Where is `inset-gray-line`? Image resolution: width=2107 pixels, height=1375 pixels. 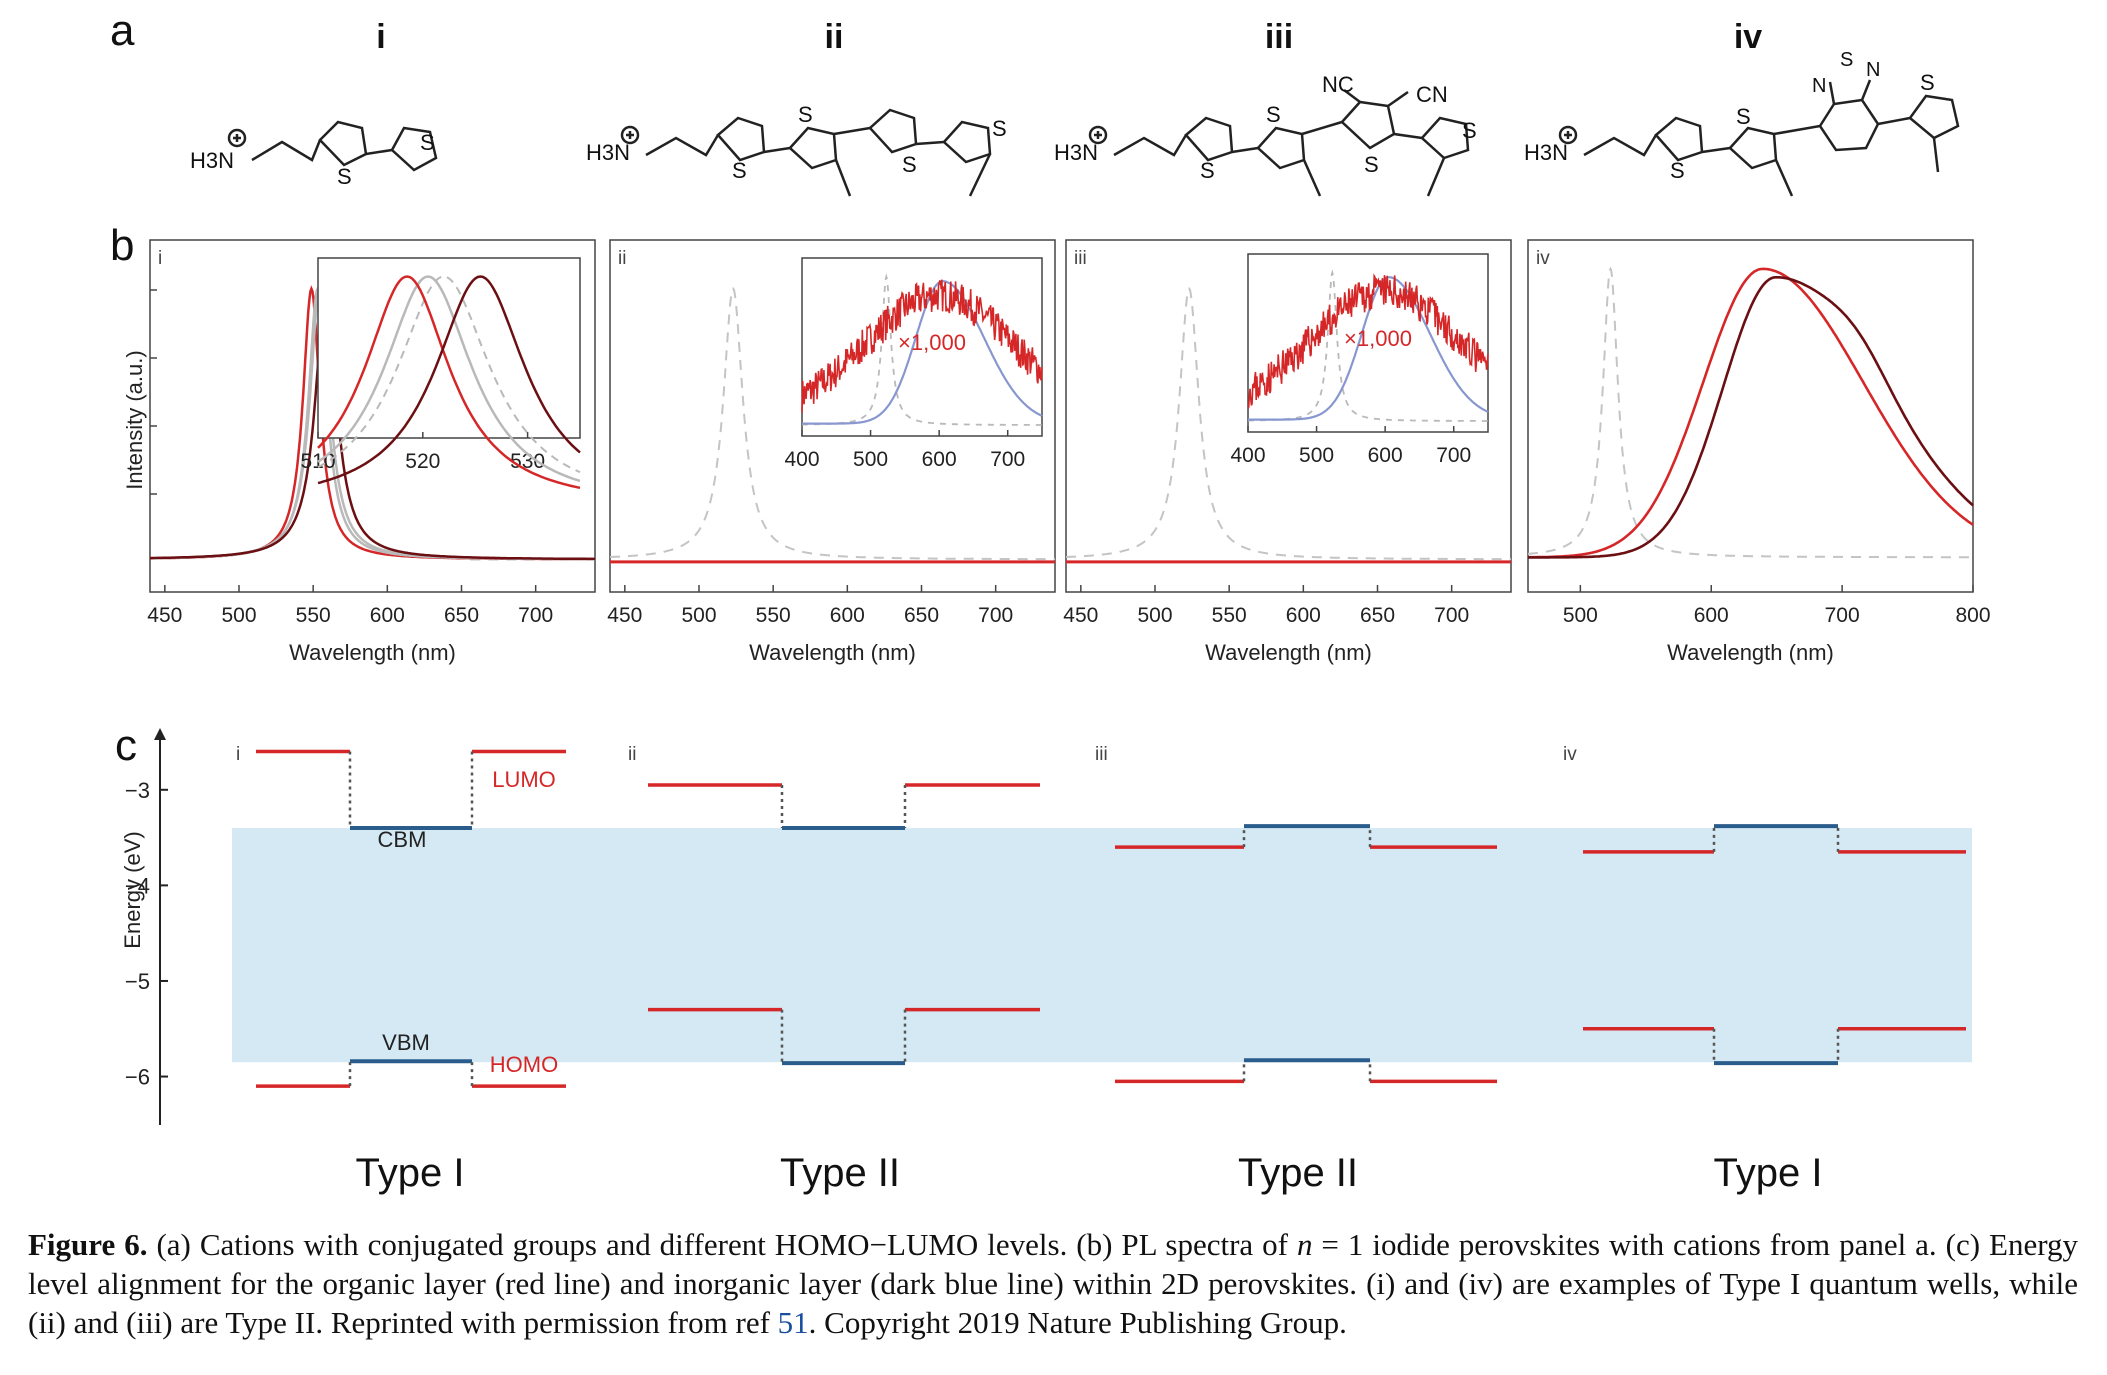
inset-gray-line is located at coordinates (449, 379).